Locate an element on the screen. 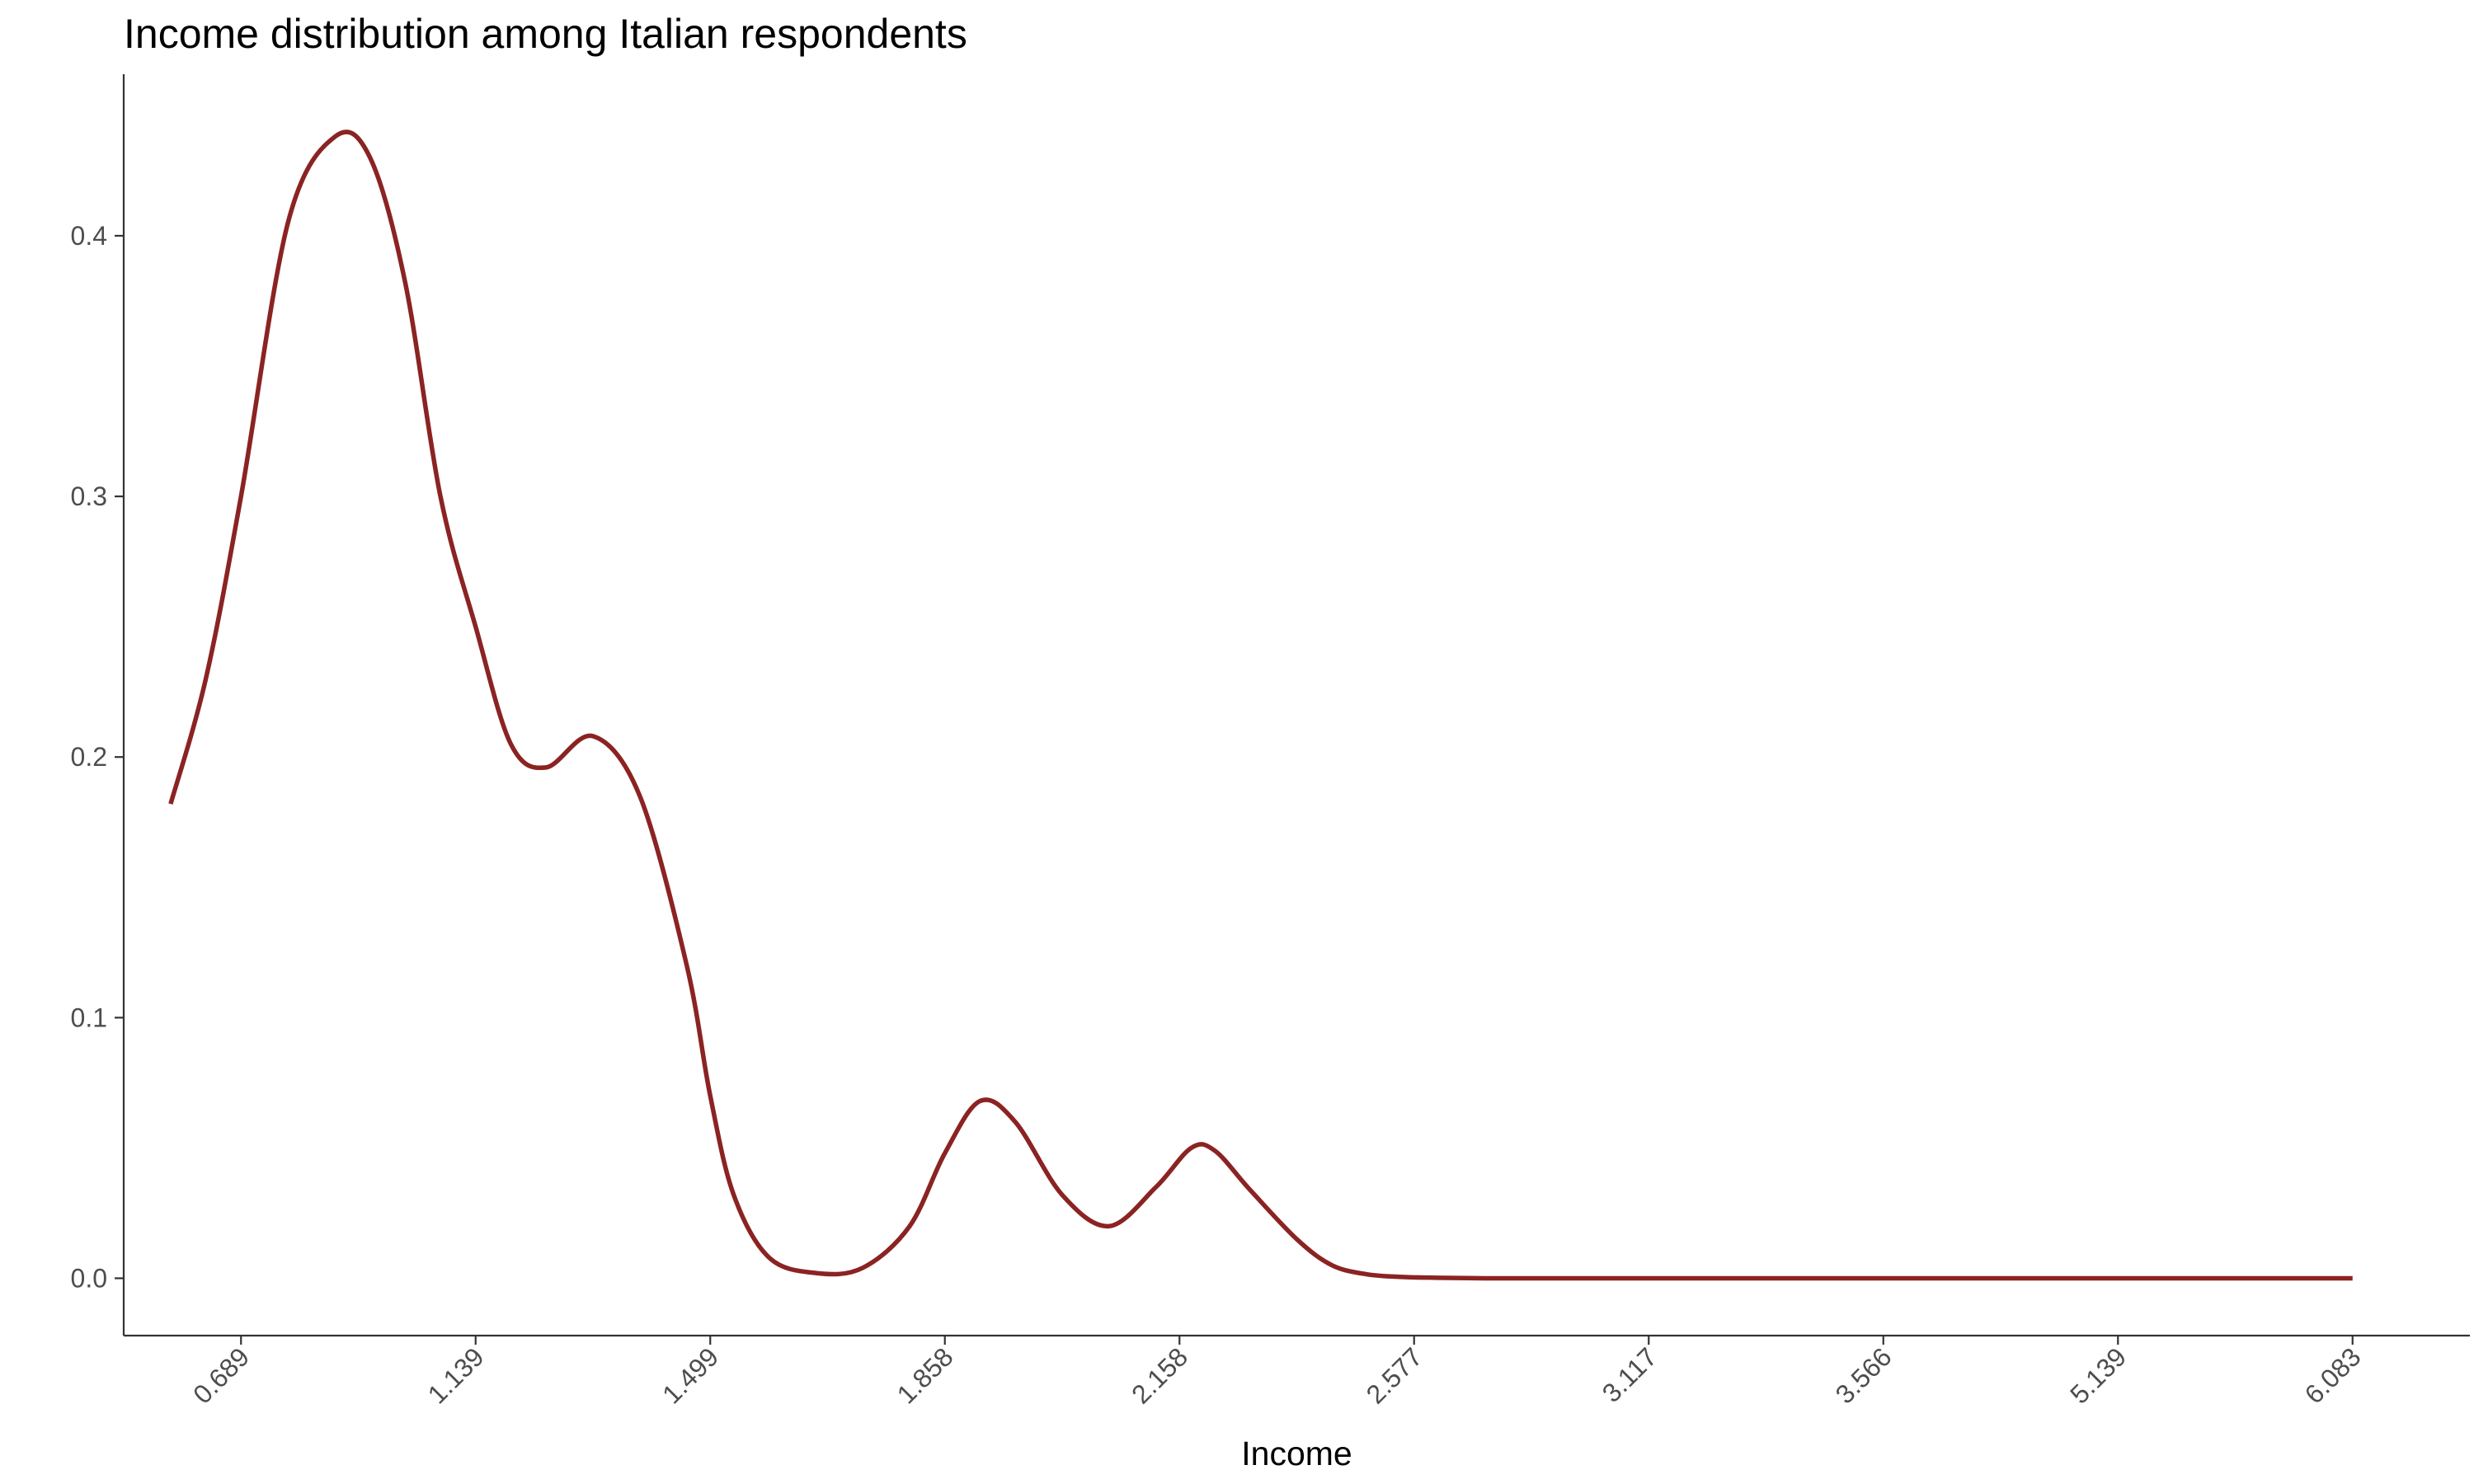 Image resolution: width=2474 pixels, height=1484 pixels. x-axis-title: Income is located at coordinates (1296, 1453).